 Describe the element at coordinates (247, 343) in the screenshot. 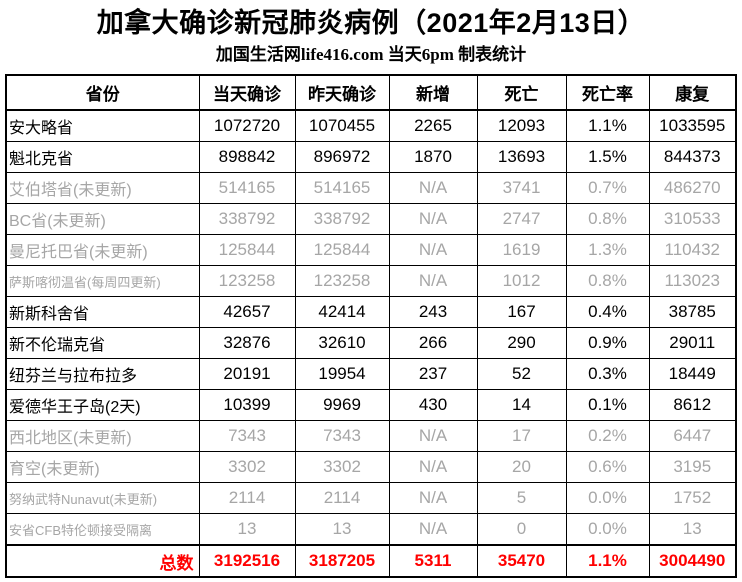

I see `value-cell: 32876` at that location.